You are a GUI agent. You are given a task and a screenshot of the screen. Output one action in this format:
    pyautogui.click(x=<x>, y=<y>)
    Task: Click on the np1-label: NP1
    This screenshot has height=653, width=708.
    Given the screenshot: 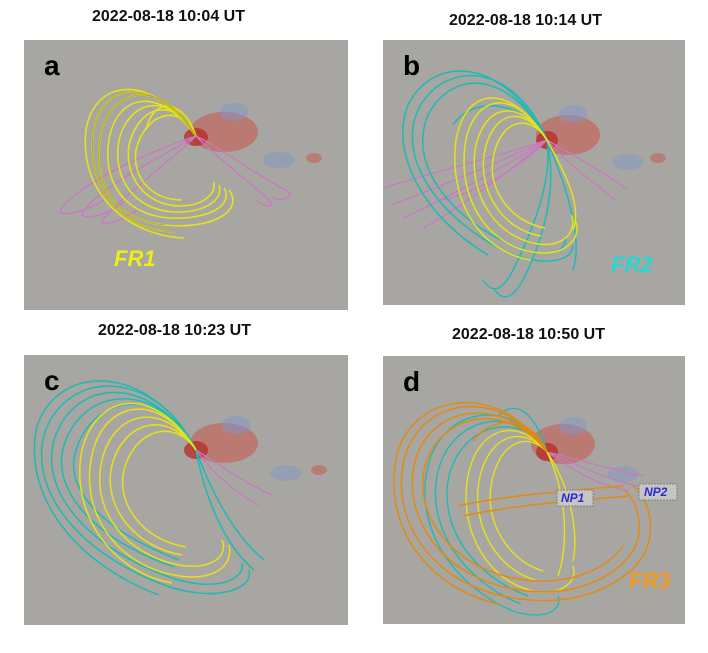 What is the action you would take?
    pyautogui.click(x=573, y=498)
    